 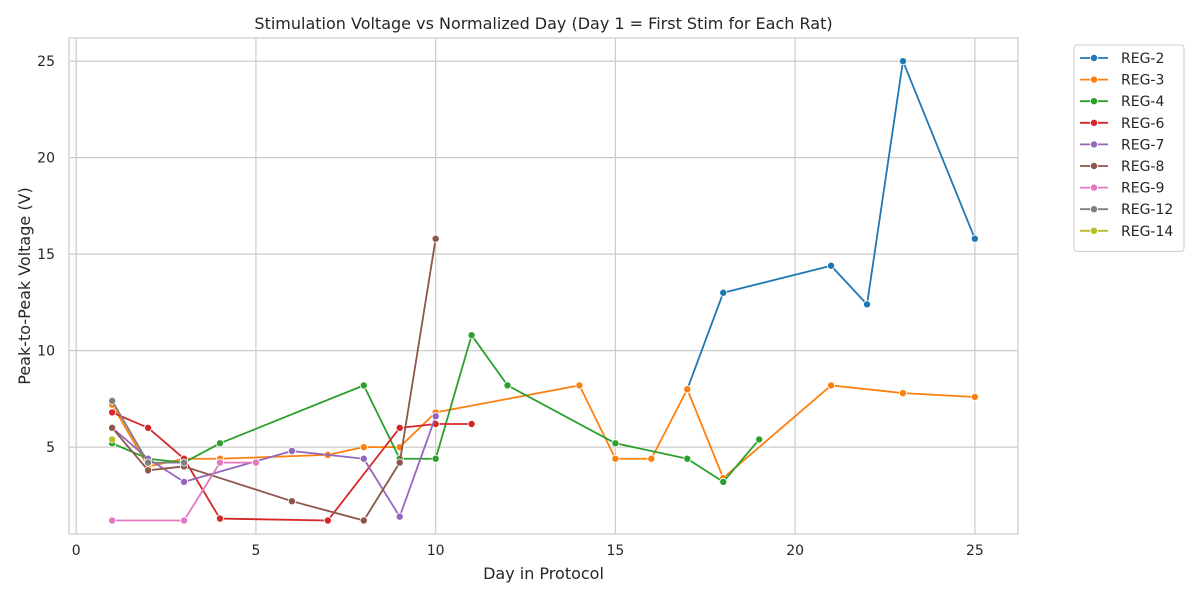 I want to click on x-axis-label: Day in Protocol, so click(x=543, y=573).